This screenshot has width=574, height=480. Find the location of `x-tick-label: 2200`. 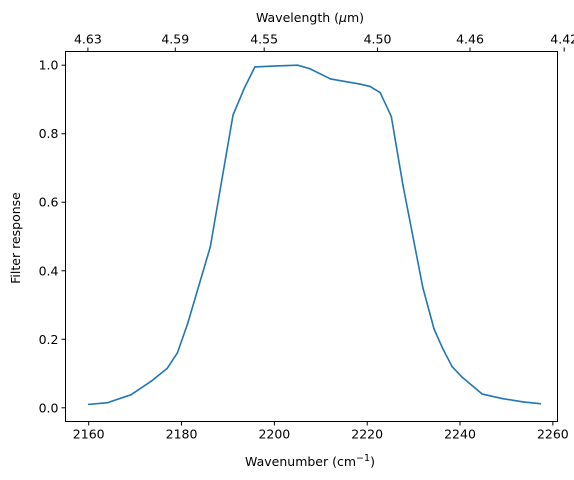

x-tick-label: 2200 is located at coordinates (274, 434).